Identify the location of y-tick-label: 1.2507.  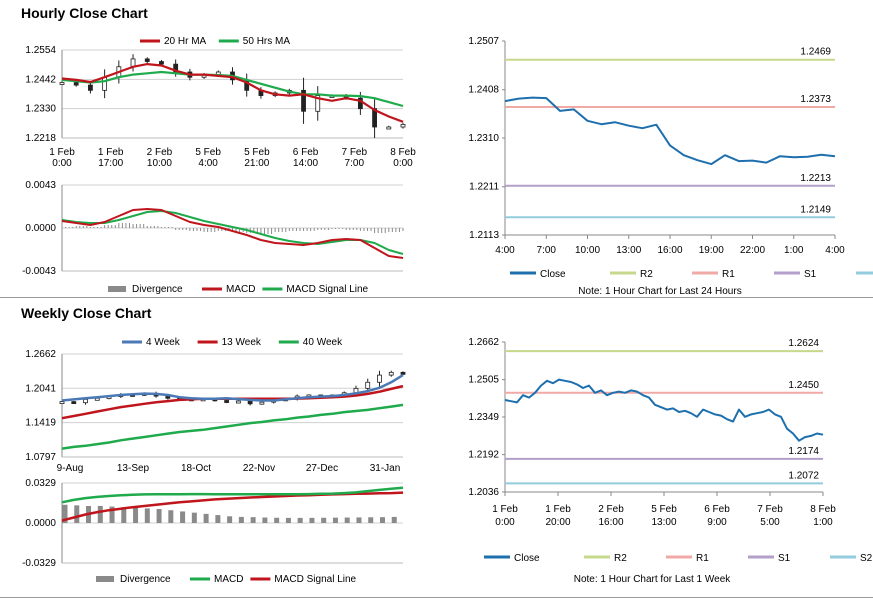
(483, 41).